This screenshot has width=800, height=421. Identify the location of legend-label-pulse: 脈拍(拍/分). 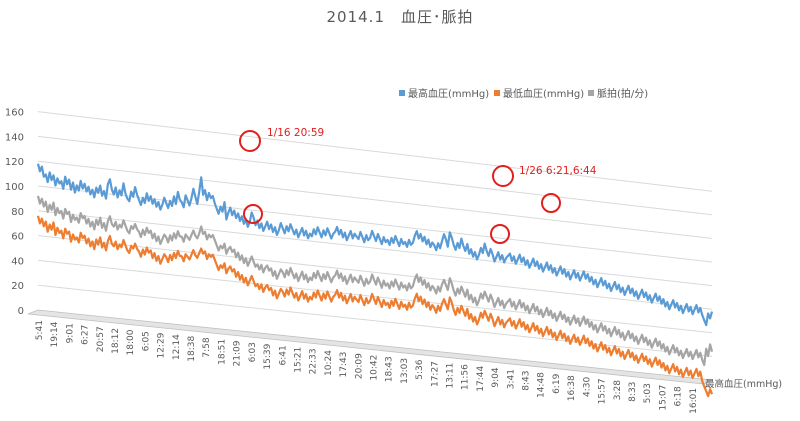
(622, 93).